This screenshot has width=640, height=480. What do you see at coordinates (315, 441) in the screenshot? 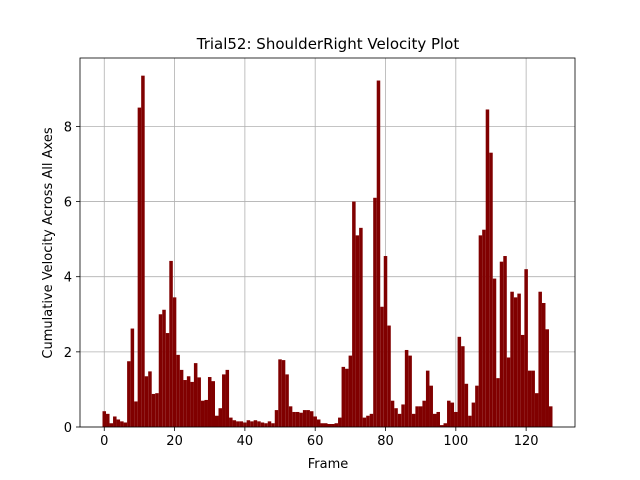
I see `x-tick-label: 60` at bounding box center [315, 441].